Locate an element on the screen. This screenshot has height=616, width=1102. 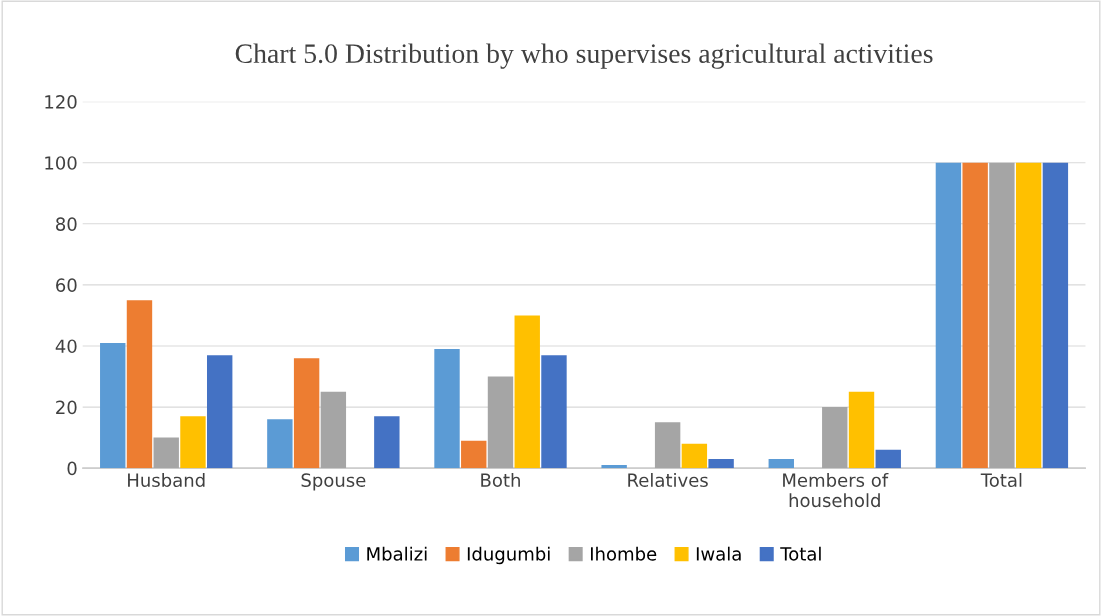
y-tick-label: 60 is located at coordinates (66, 285).